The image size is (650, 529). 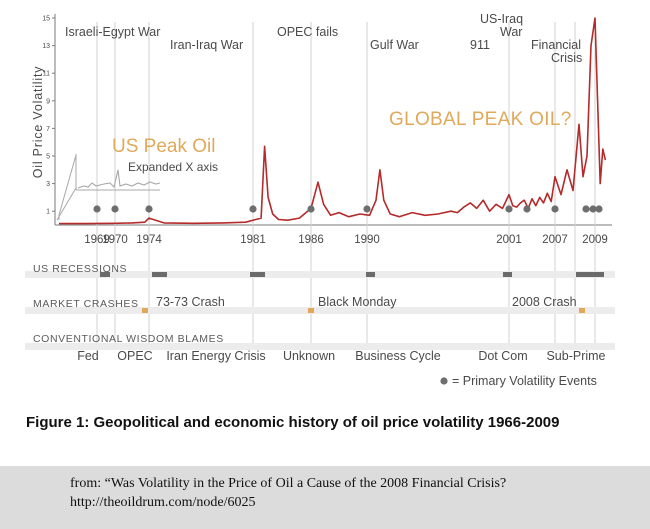 I want to click on y-tick-label: 11, so click(x=46, y=74).